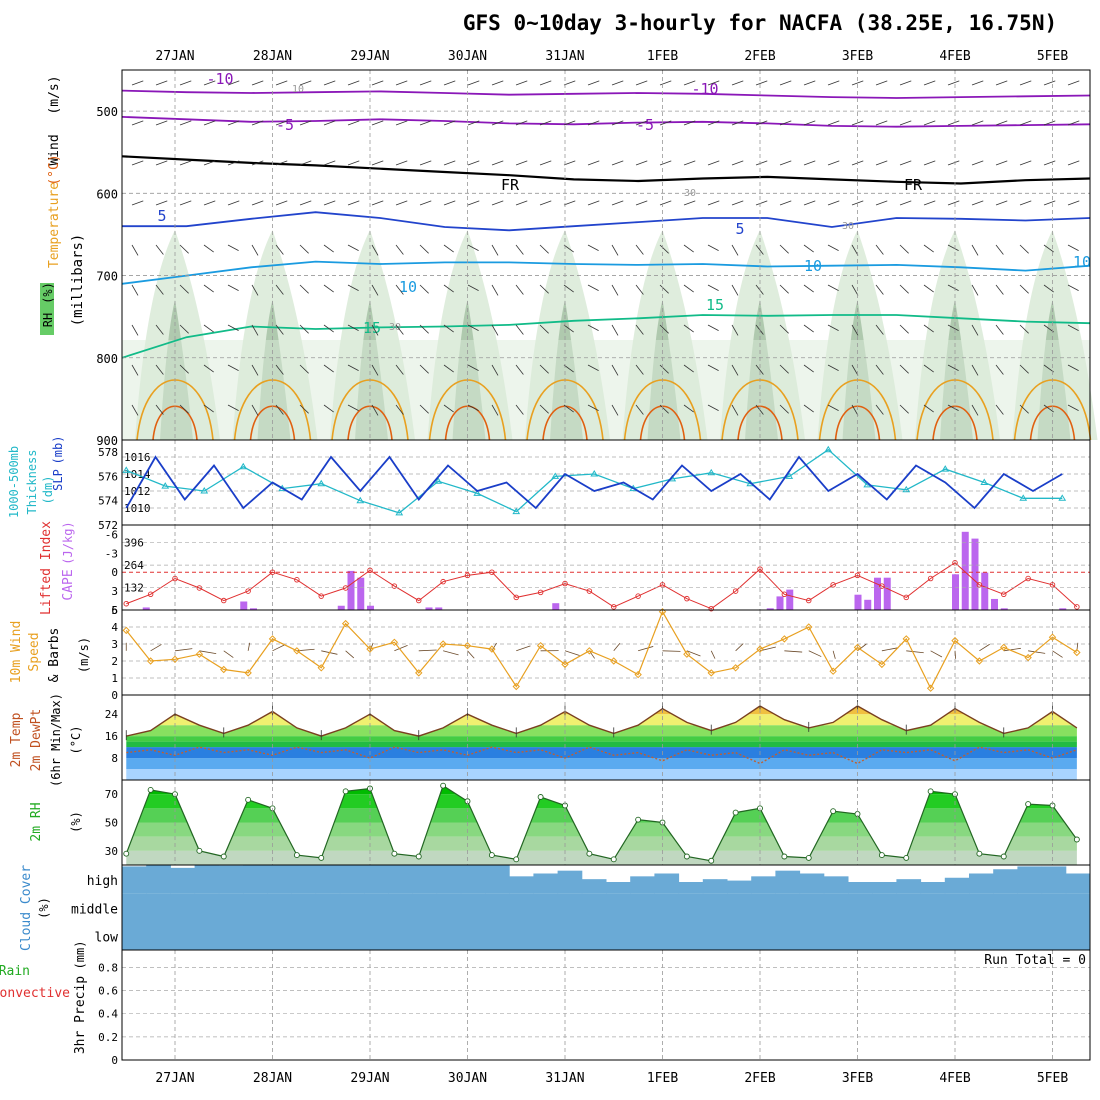 Image resolution: width=1100 pixels, height=1100 pixels. What do you see at coordinates (848, 226) in the screenshot?
I see `contour-label: 30` at bounding box center [848, 226].